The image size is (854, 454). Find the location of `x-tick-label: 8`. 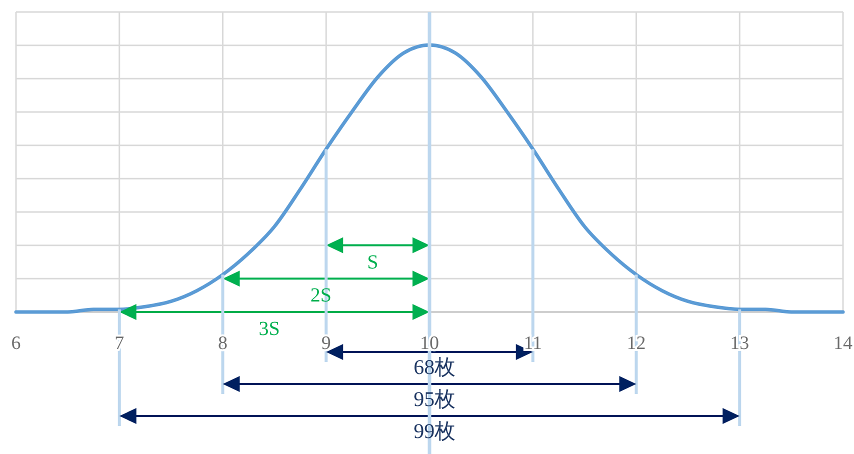

x-tick-label: 8 is located at coordinates (223, 343).